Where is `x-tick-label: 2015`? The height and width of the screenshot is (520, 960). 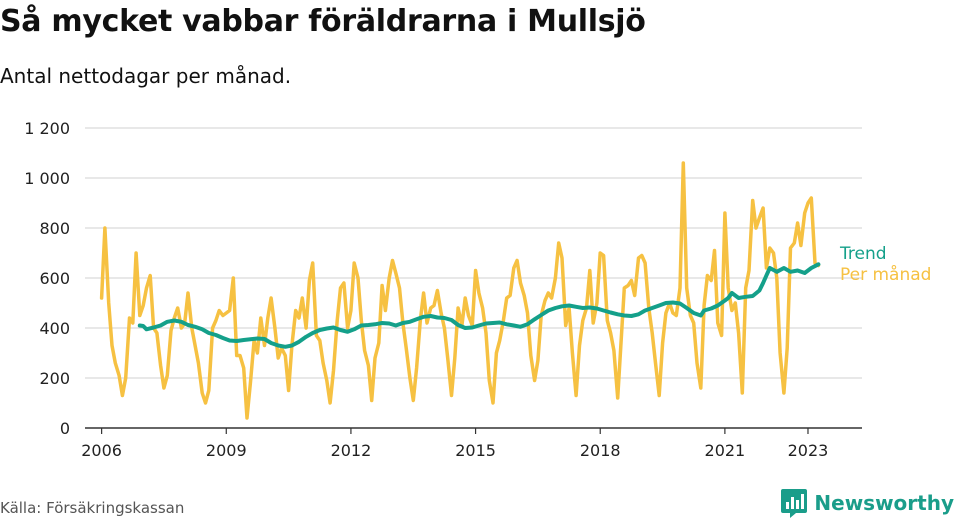
x-tick-label: 2015 is located at coordinates (475, 450).